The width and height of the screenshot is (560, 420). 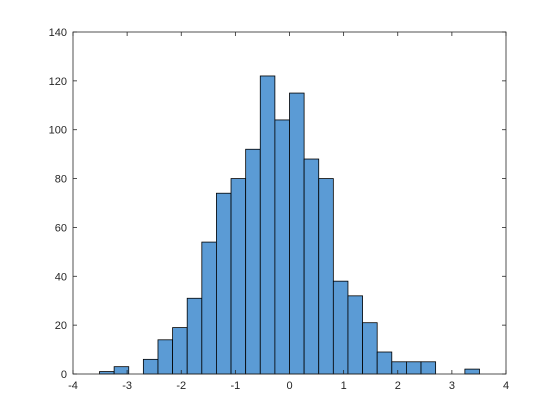 What do you see at coordinates (58, 82) in the screenshot?
I see `y-tick-label: 120` at bounding box center [58, 82].